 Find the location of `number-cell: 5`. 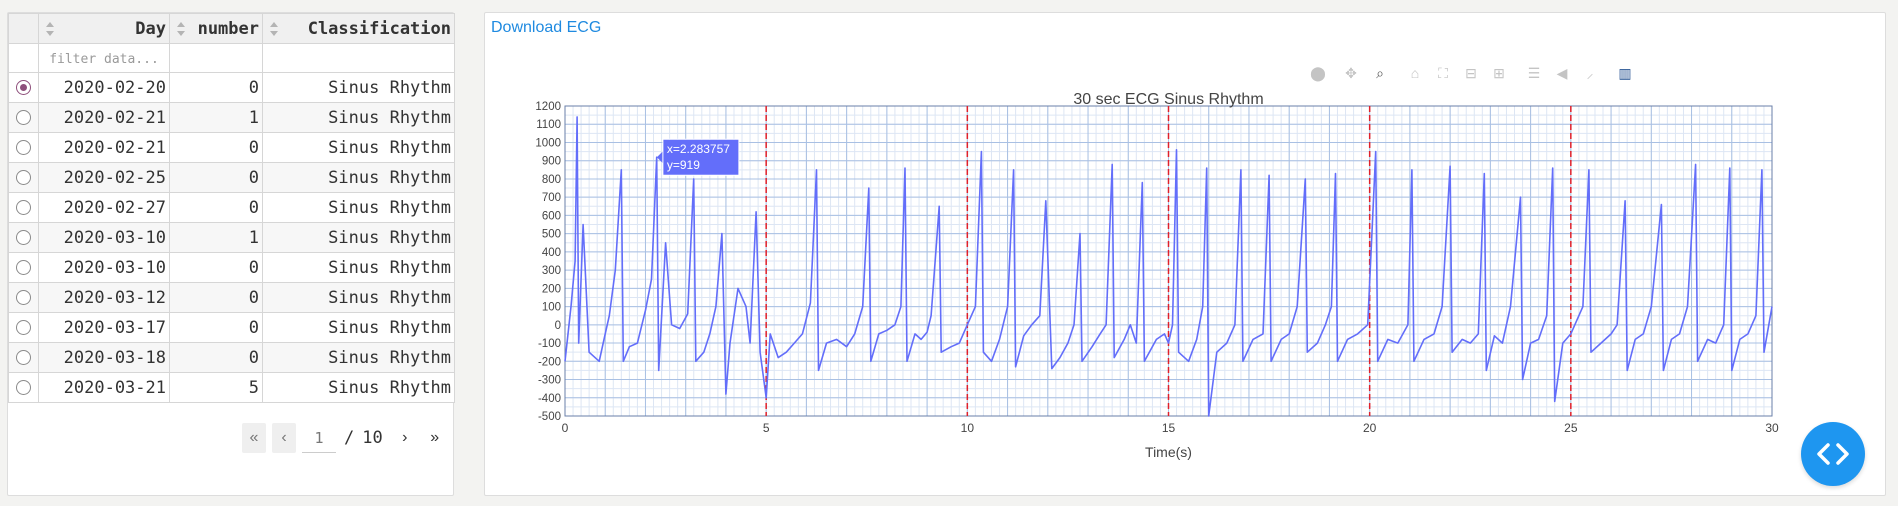

number-cell: 5 is located at coordinates (216, 387).